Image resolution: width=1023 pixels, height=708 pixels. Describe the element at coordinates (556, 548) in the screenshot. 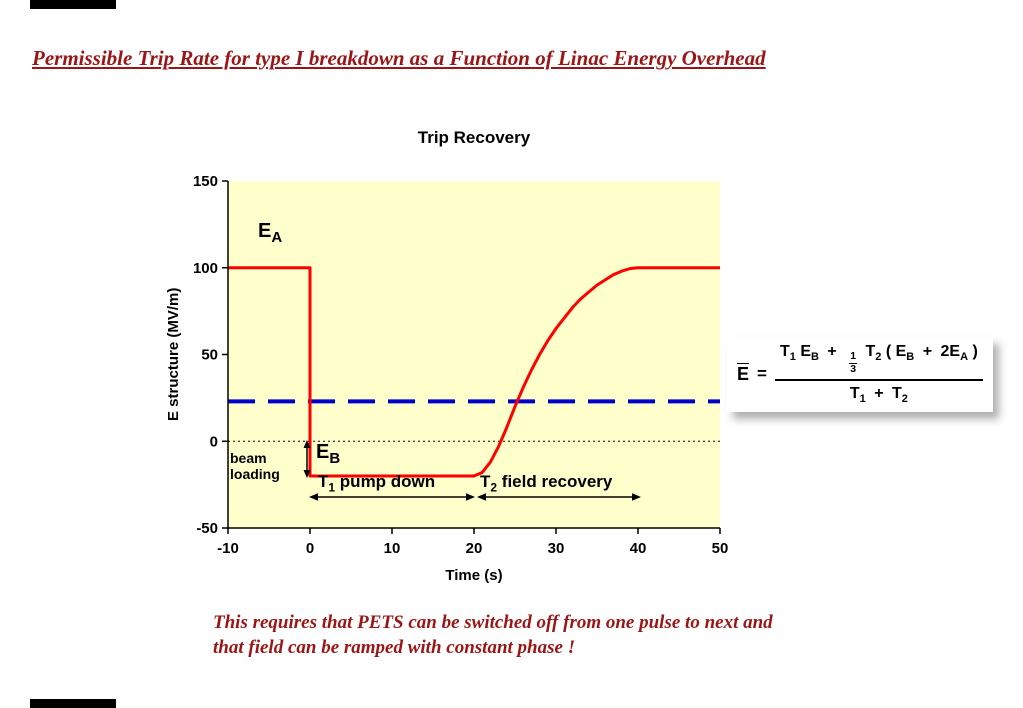

I see `svg-text: 30` at that location.